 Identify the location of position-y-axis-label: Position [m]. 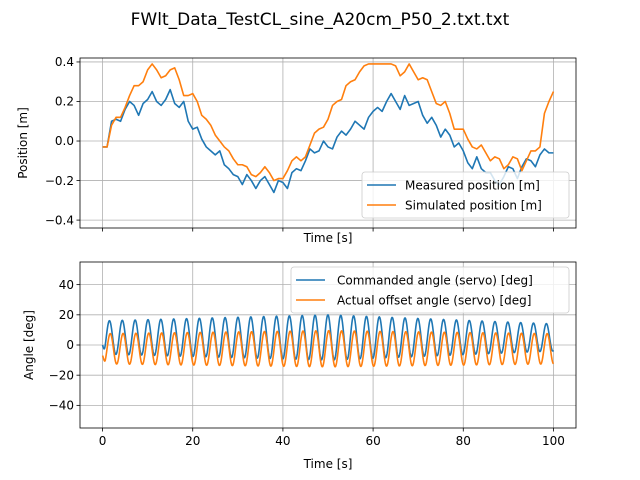
(23, 143).